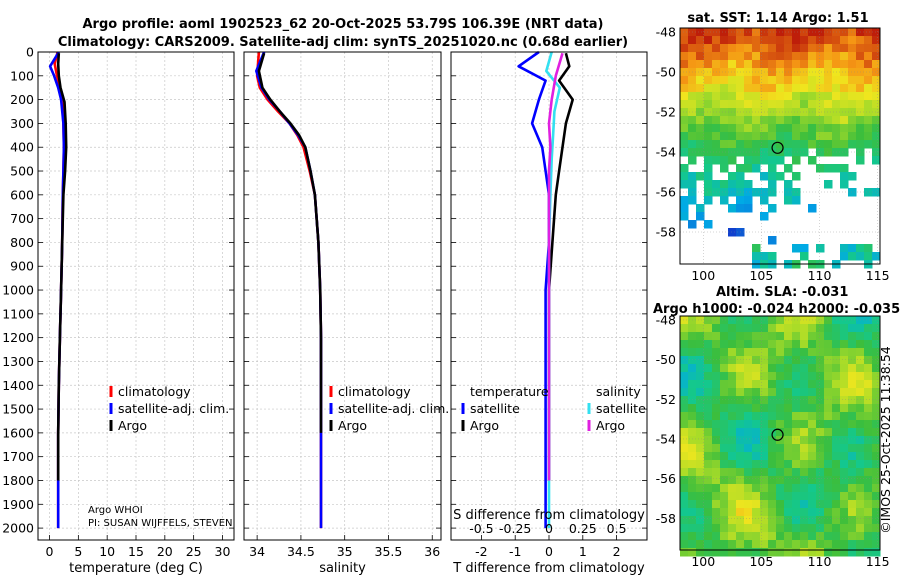 This screenshot has width=900, height=580. What do you see at coordinates (549, 528) in the screenshot?
I see `top-x-tick-label: 0` at bounding box center [549, 528].